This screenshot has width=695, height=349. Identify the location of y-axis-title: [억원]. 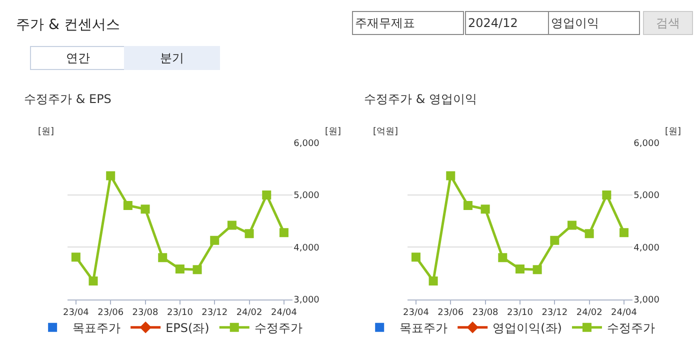
(385, 132).